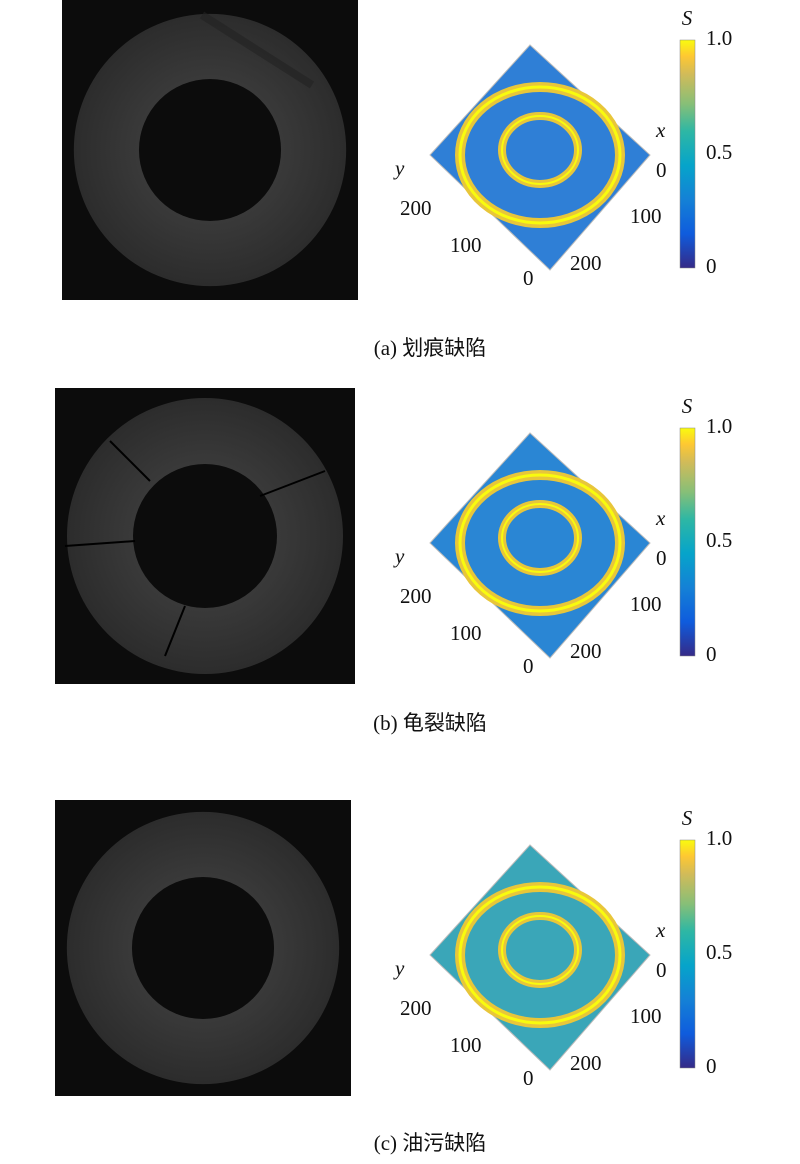 This screenshot has height=1164, width=800. What do you see at coordinates (430, 348) in the screenshot?
I see `caption: (a) 划痕缺陷` at bounding box center [430, 348].